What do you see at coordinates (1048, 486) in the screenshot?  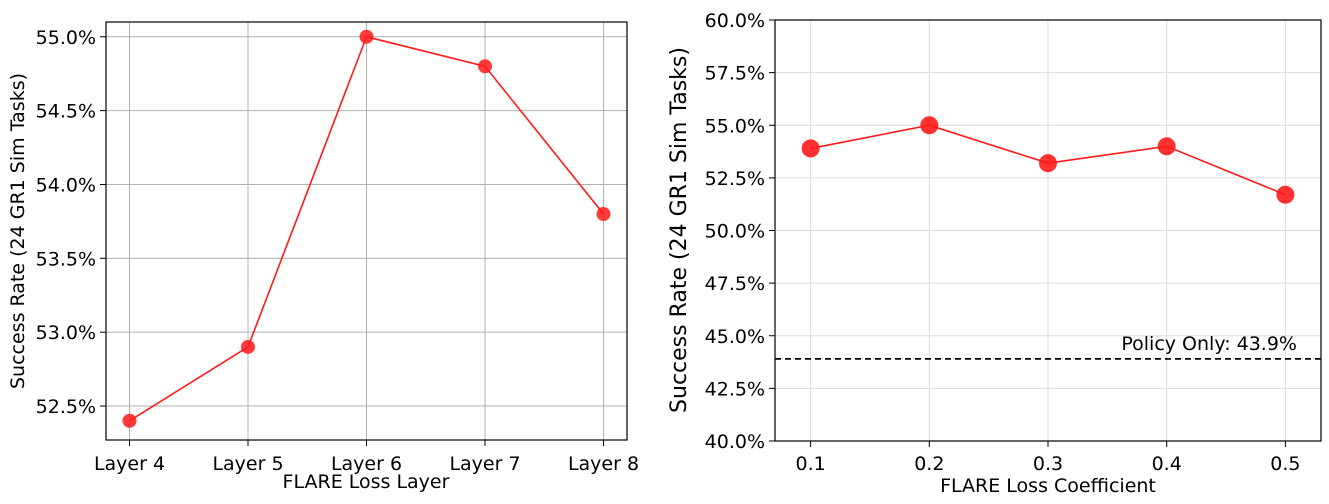 I see `coefficient-chart-x-axis-label: FLARE Loss Coefficient` at bounding box center [1048, 486].